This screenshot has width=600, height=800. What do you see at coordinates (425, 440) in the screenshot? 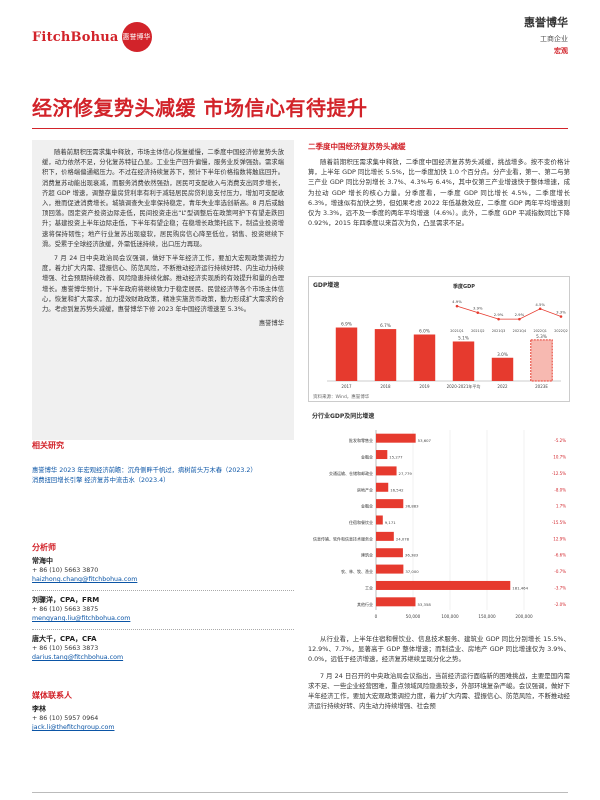
I see `data-label: 53,607` at bounding box center [425, 440].